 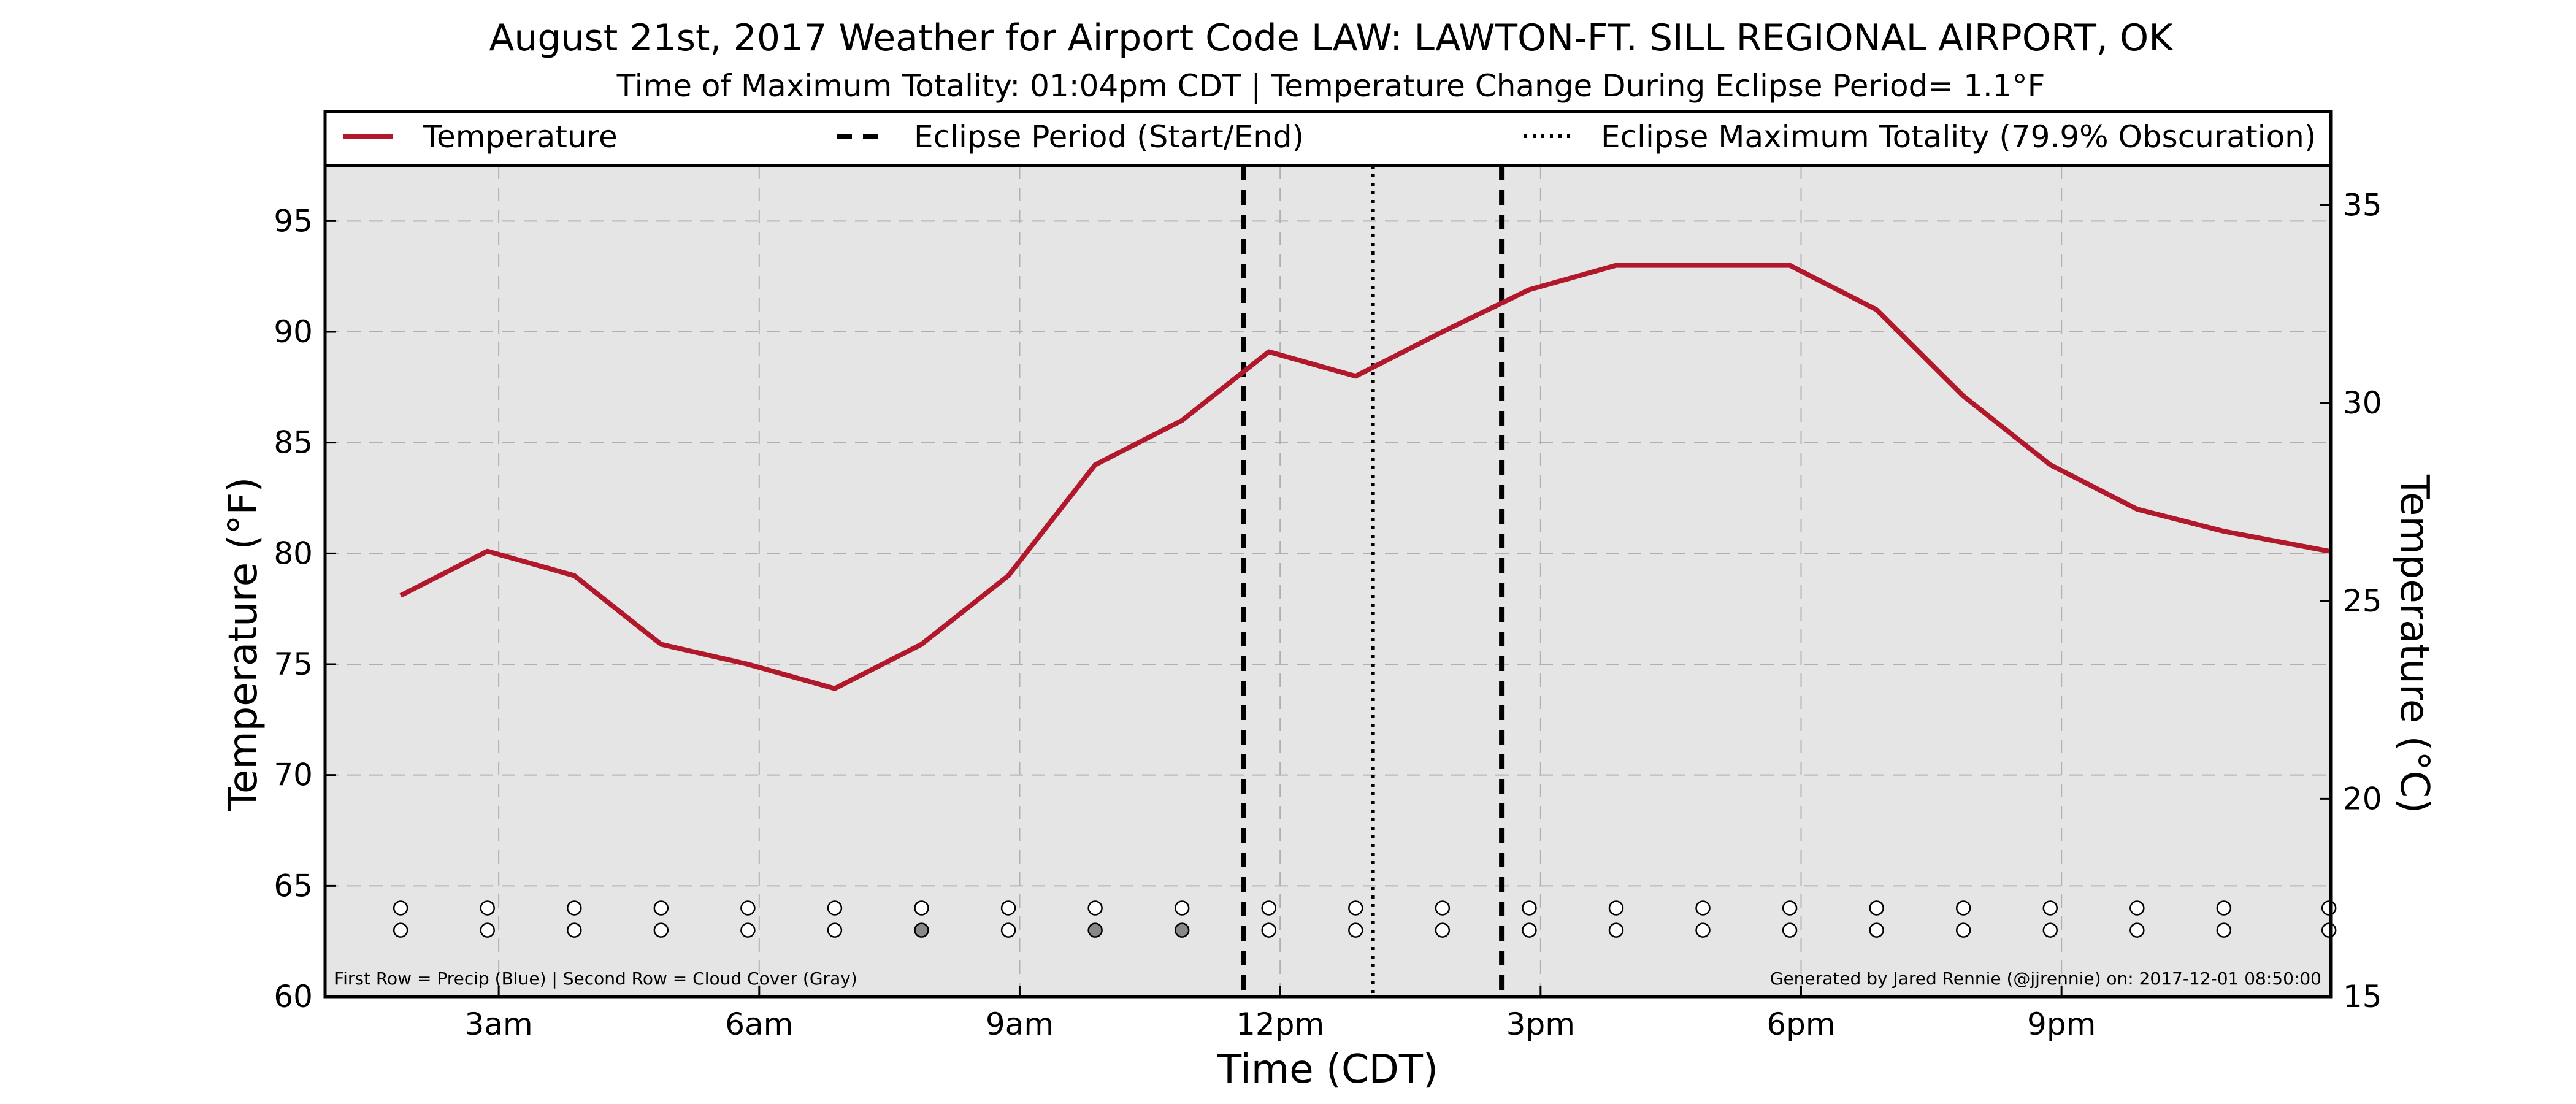 What do you see at coordinates (2414, 643) in the screenshot?
I see `y-axis-label-right: Temperature (°C)` at bounding box center [2414, 643].